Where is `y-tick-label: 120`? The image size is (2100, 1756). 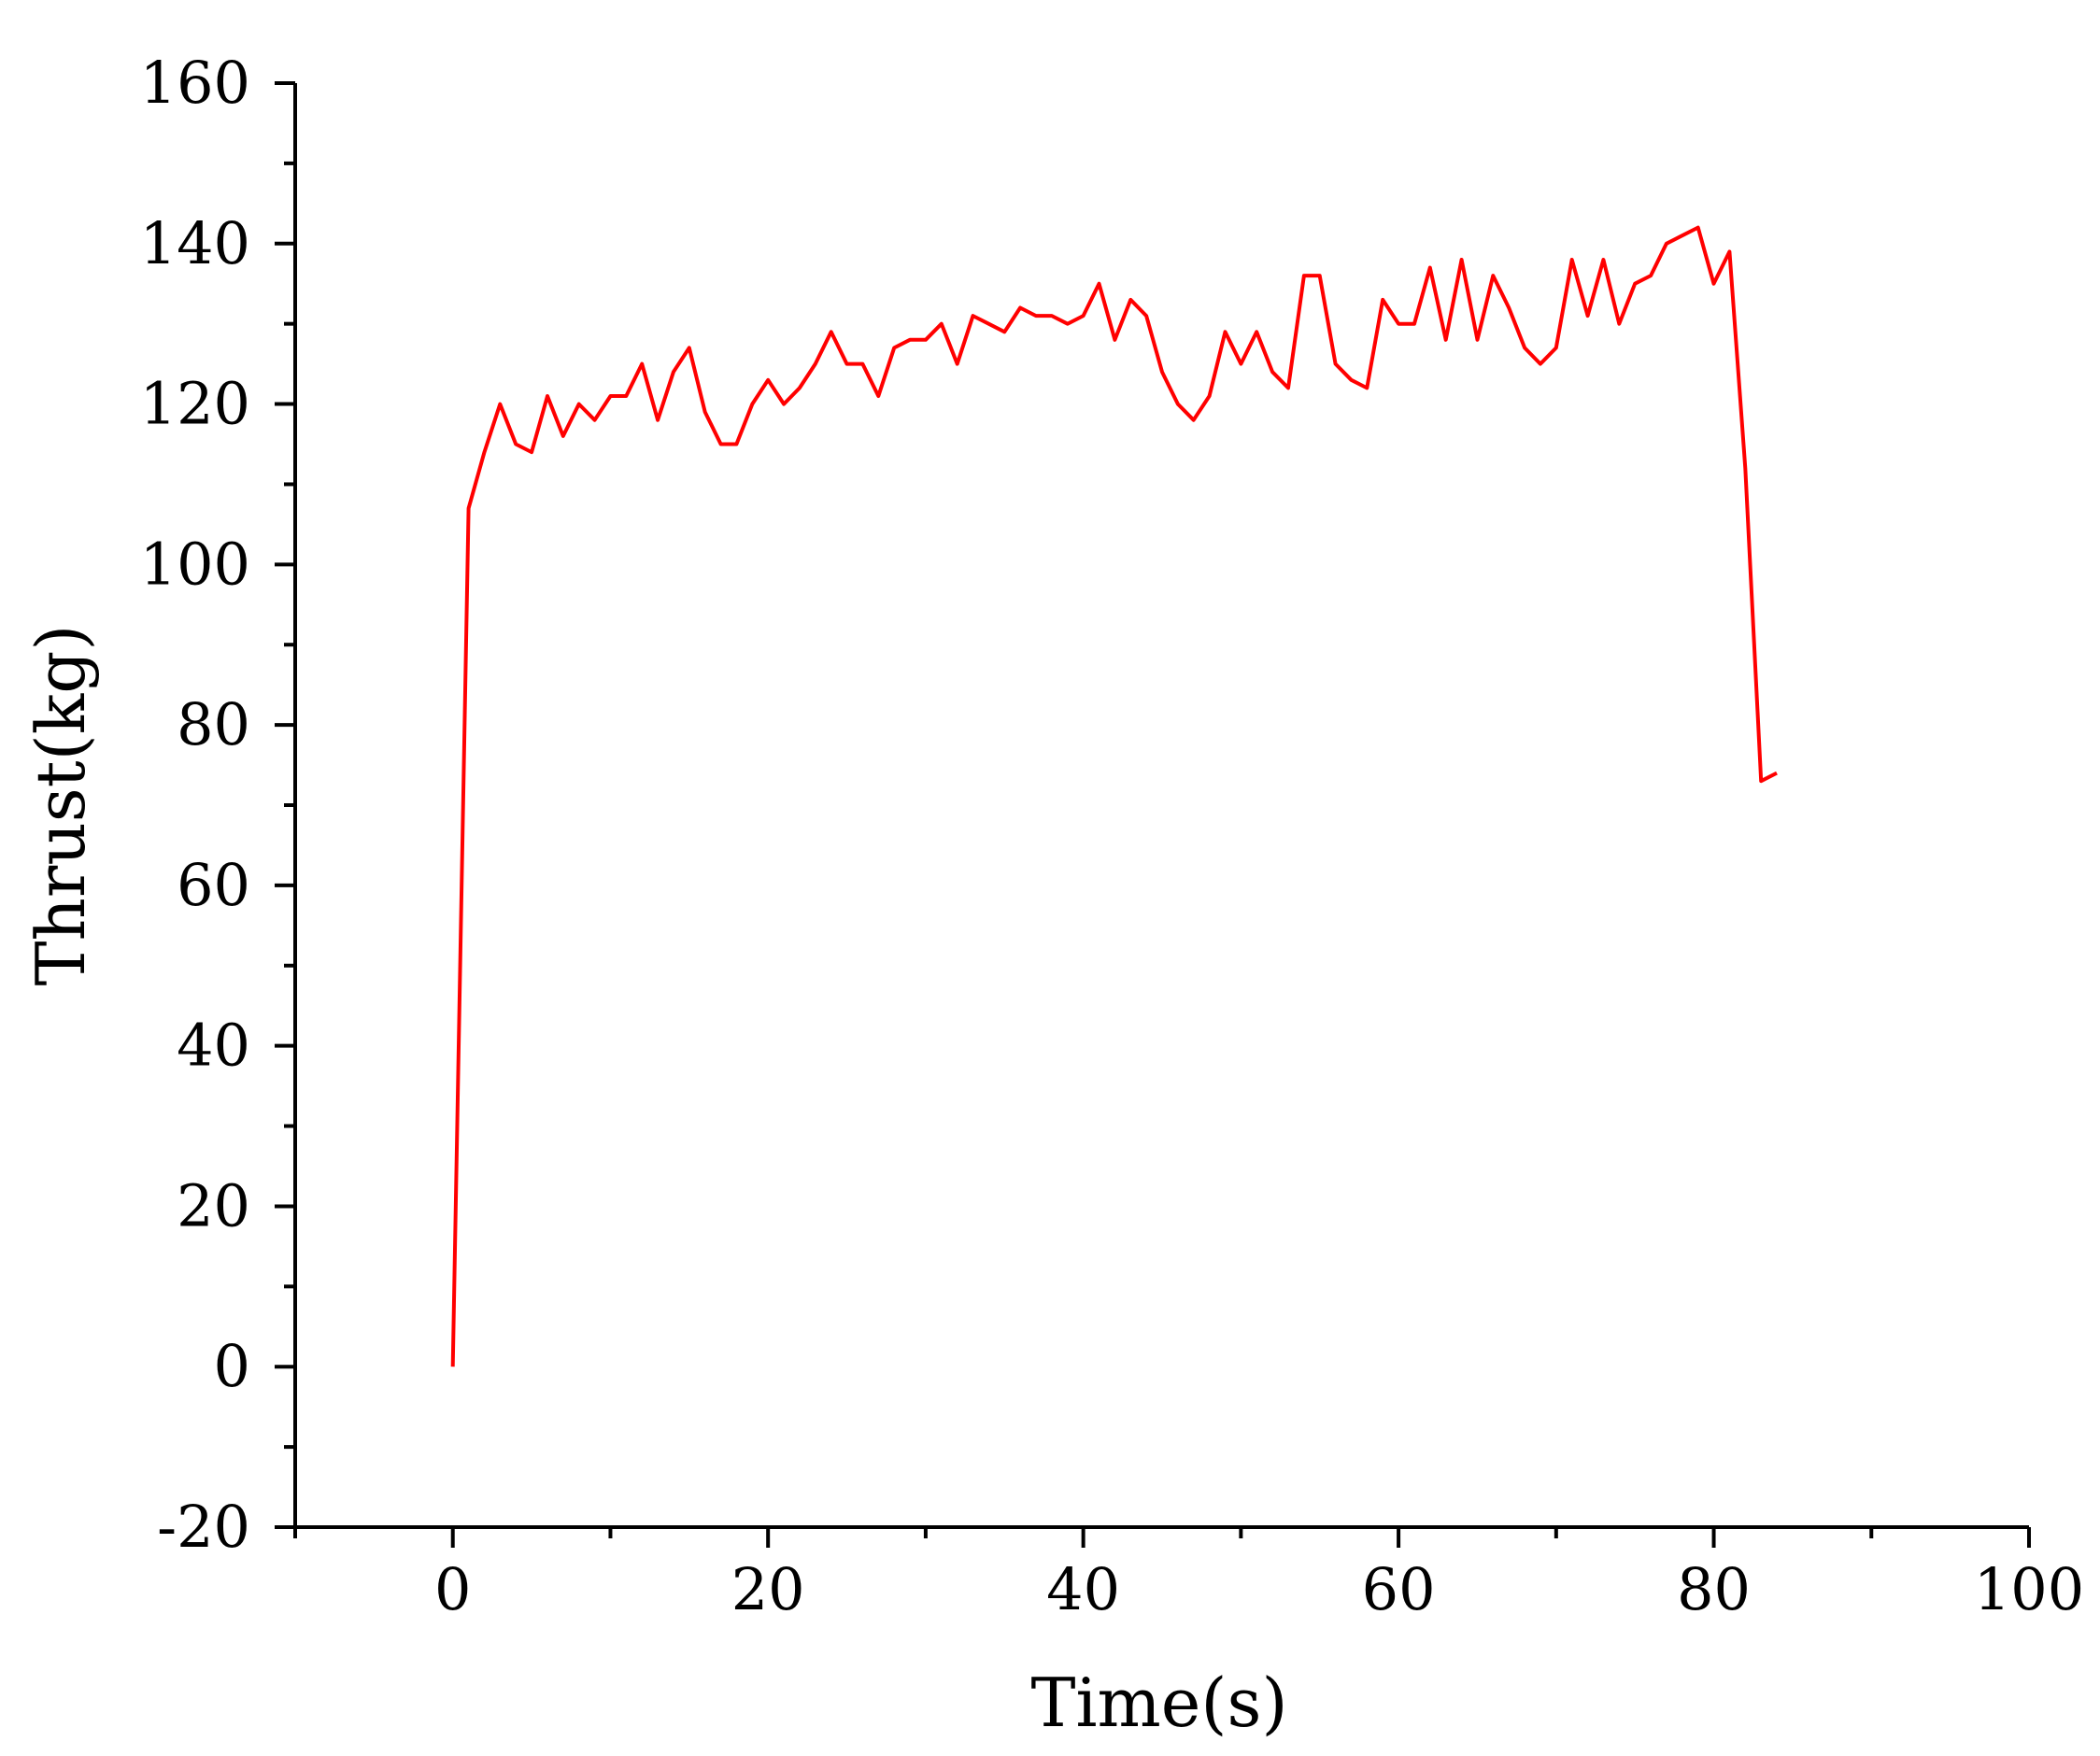 y-tick-label: 120 is located at coordinates (195, 404).